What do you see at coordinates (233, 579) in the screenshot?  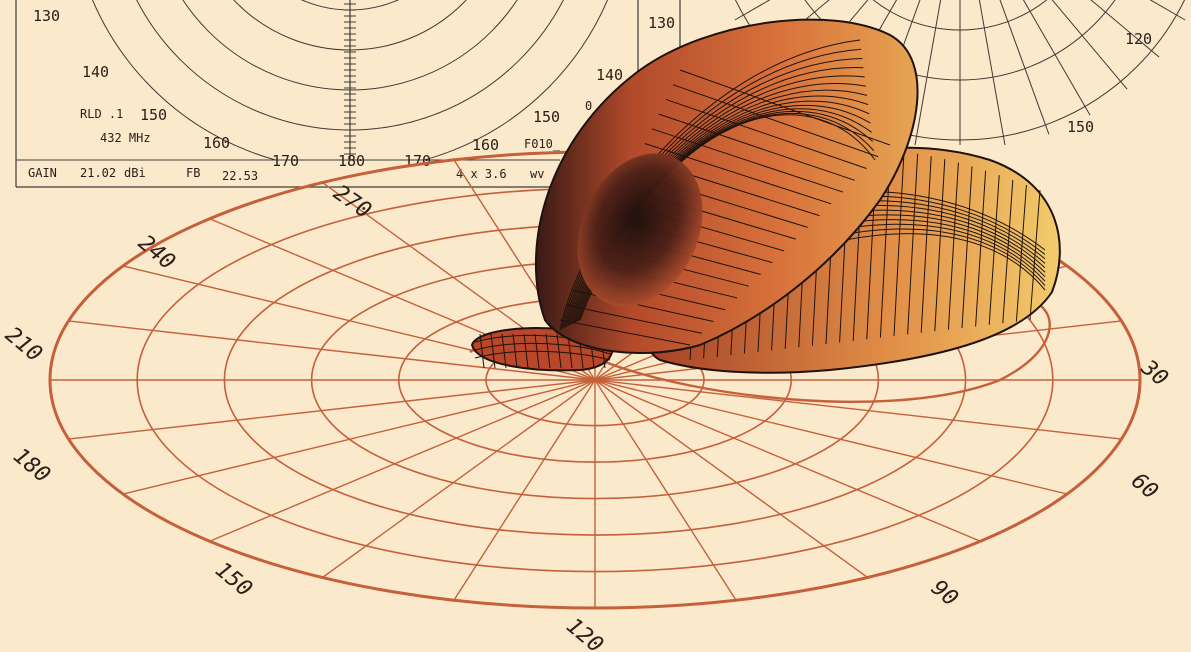 I see `floor-angle-150: 150` at bounding box center [233, 579].